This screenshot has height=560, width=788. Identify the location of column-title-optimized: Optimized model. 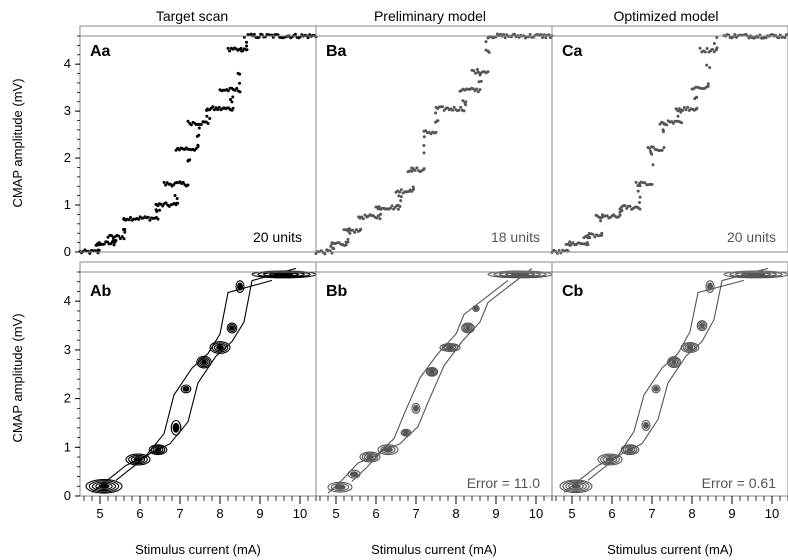
(665, 16).